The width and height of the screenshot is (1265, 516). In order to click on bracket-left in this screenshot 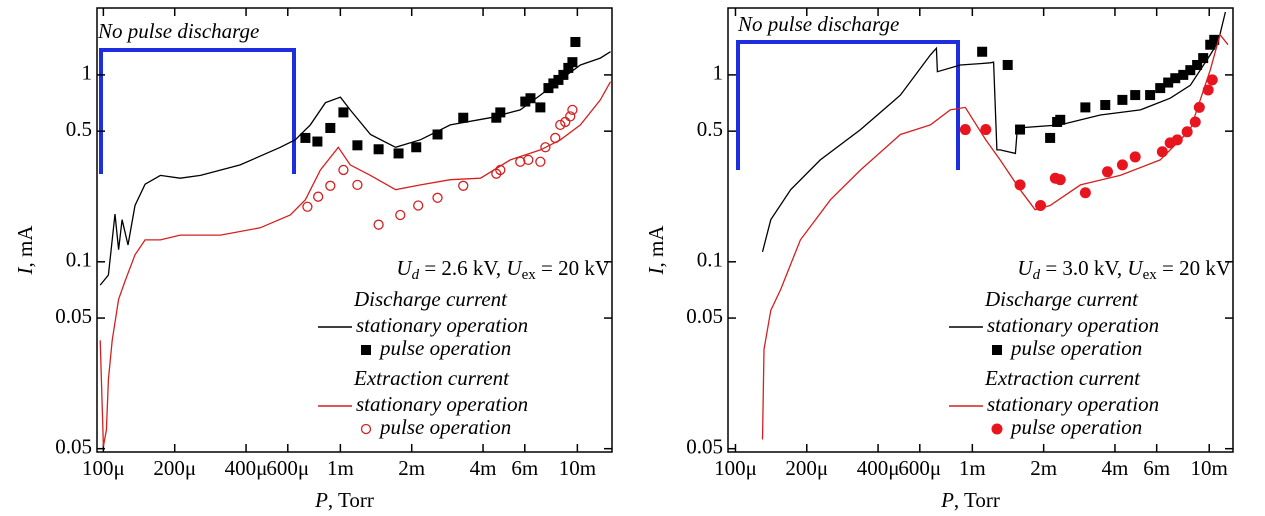, I will do `click(197, 111)`.